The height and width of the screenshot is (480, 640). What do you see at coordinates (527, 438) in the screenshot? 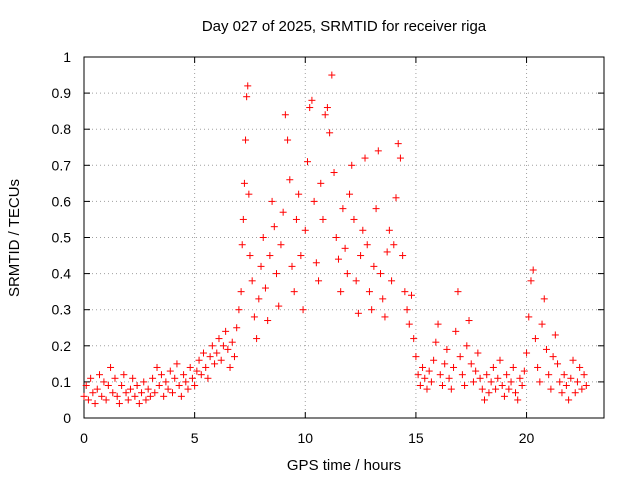
I see `x-tick-label: 20` at bounding box center [527, 438].